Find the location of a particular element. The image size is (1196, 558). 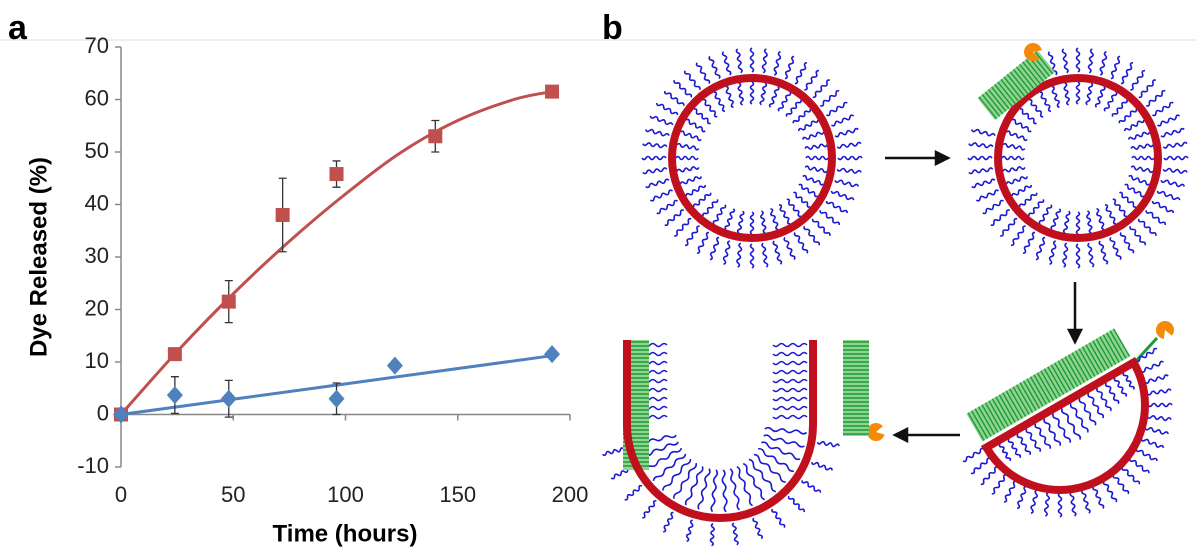

x-tick-label: 100 is located at coordinates (345, 494).